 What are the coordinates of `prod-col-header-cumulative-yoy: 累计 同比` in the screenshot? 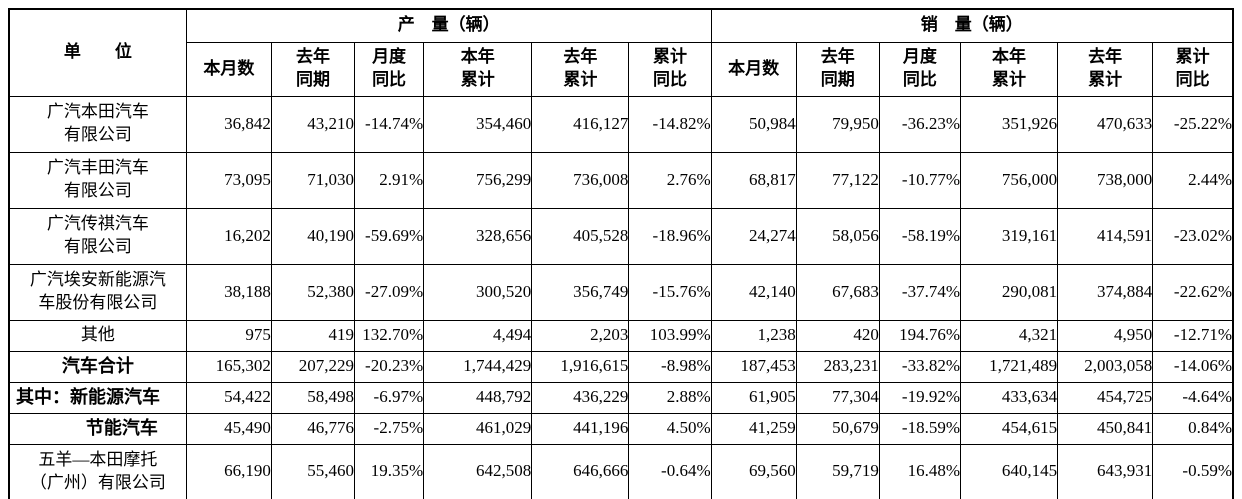 It's located at (670, 69).